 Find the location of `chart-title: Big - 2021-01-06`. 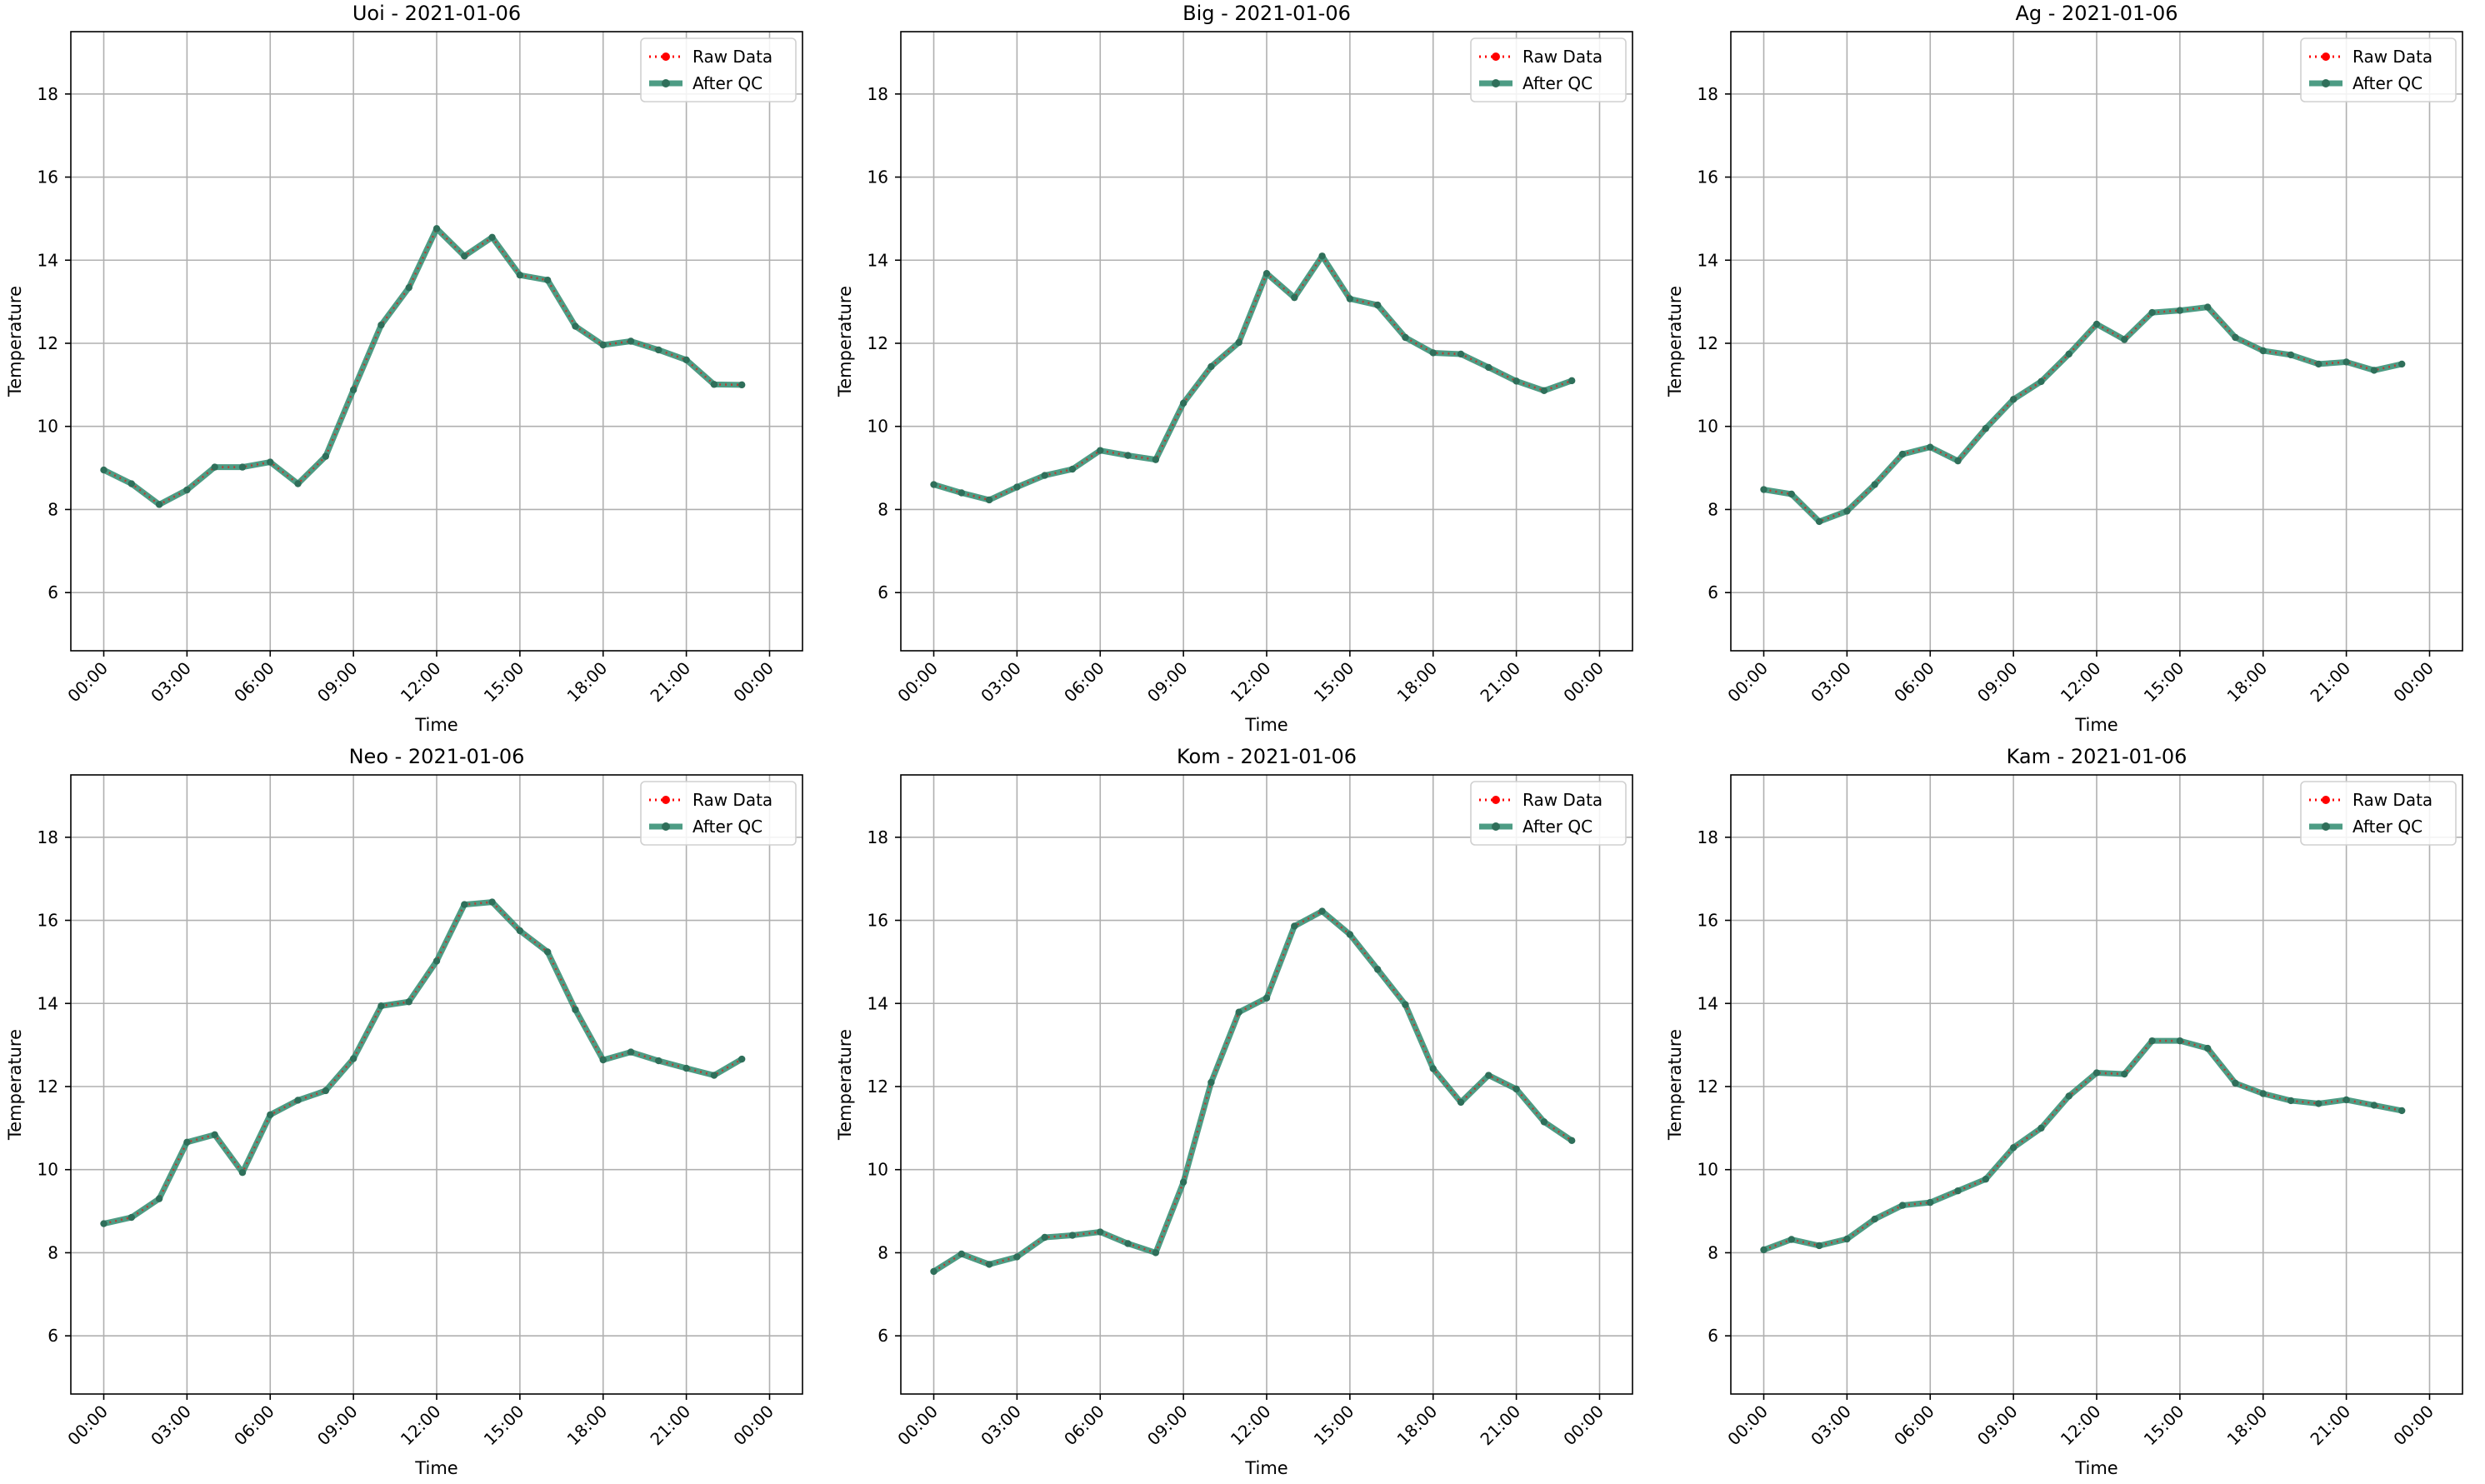

chart-title: Big - 2021-01-06 is located at coordinates (1266, 13).